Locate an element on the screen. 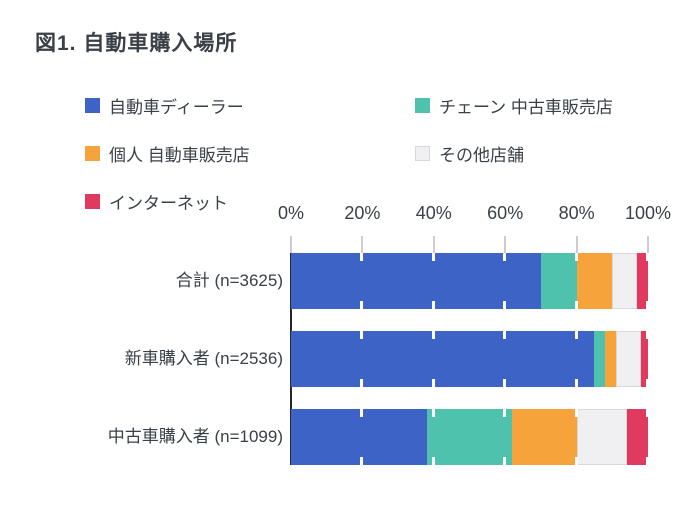 The height and width of the screenshot is (515, 700). category-label: 中古車購入者 (n=1099) is located at coordinates (195, 436).